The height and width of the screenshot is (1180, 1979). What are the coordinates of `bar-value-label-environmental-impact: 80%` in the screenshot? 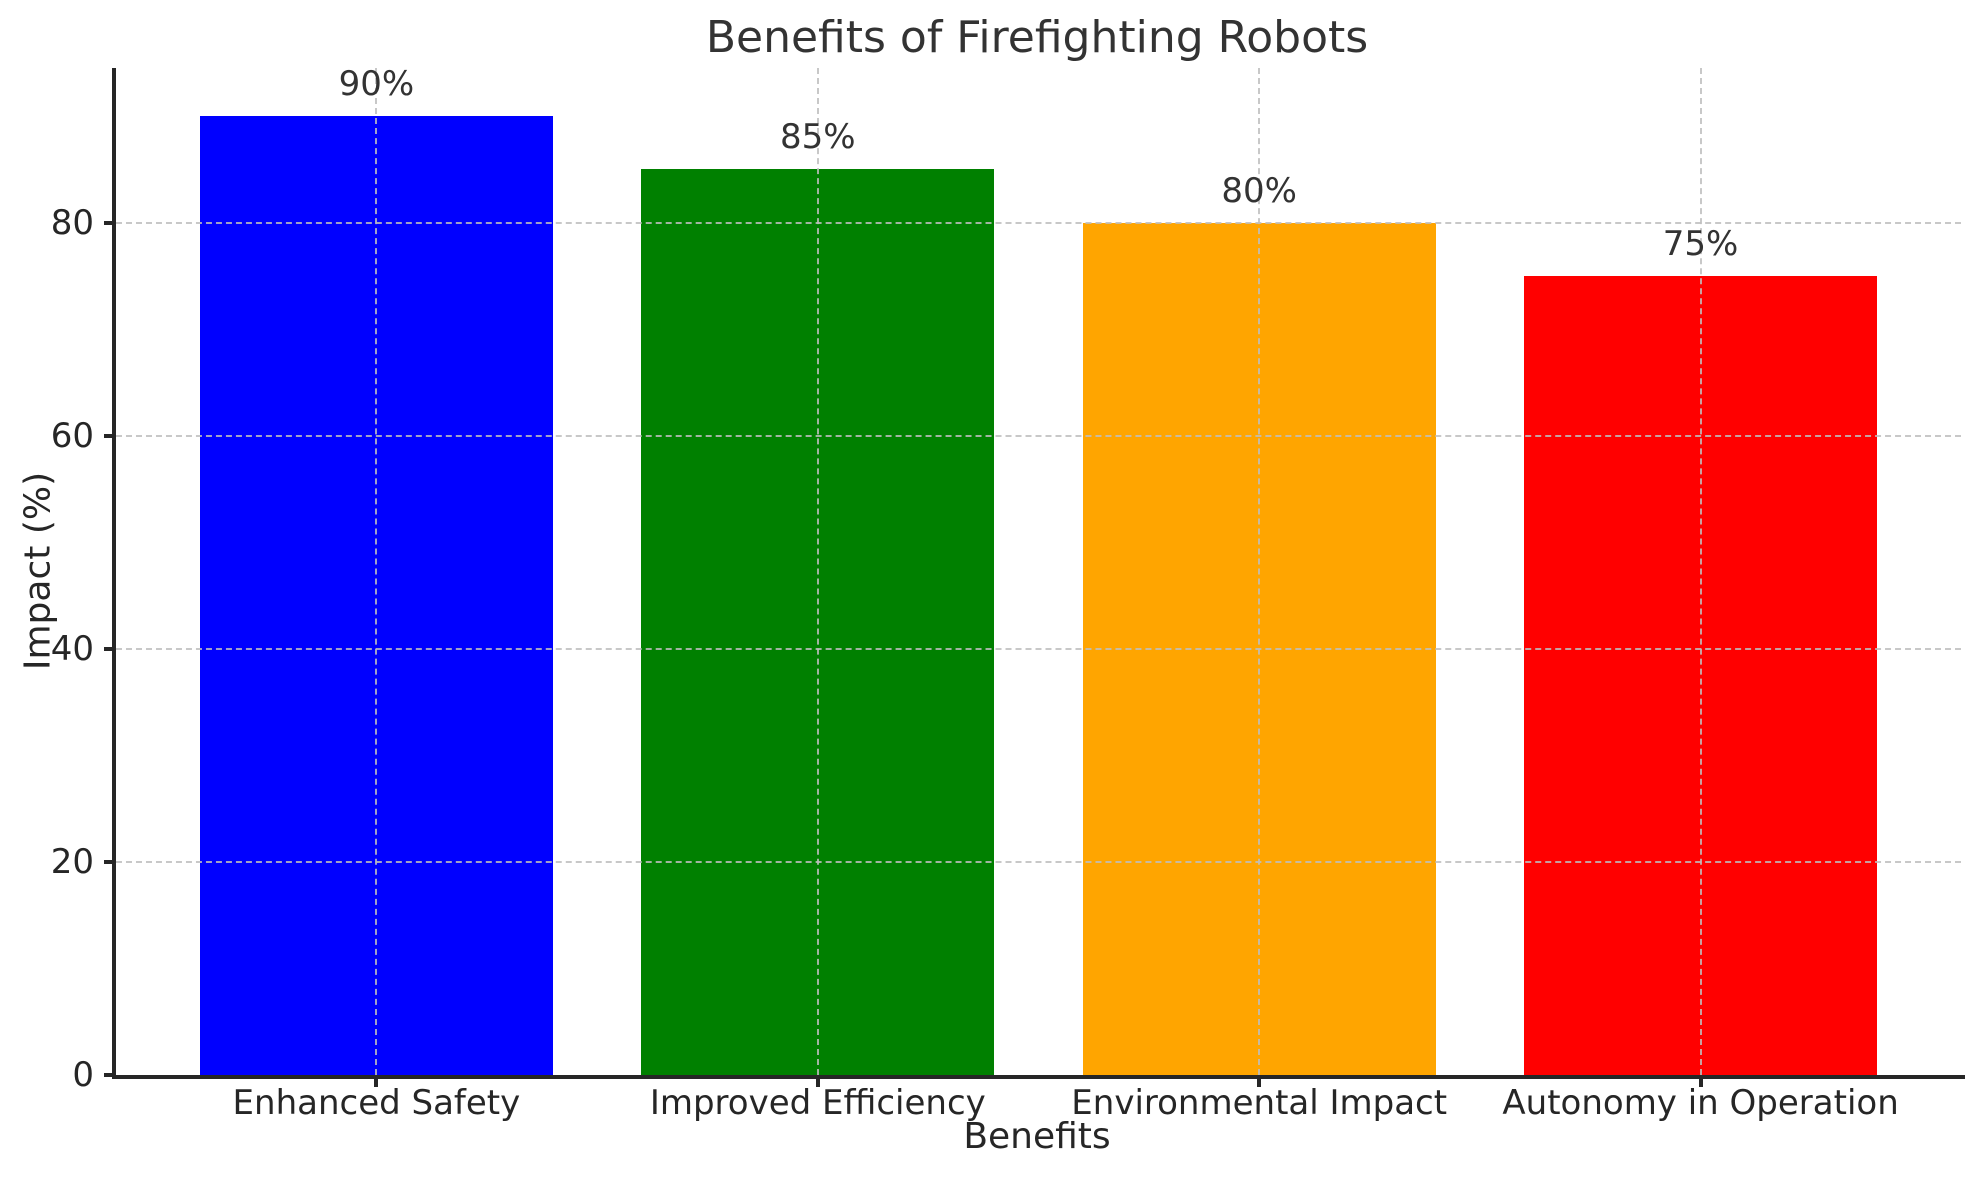 It's located at (1259, 190).